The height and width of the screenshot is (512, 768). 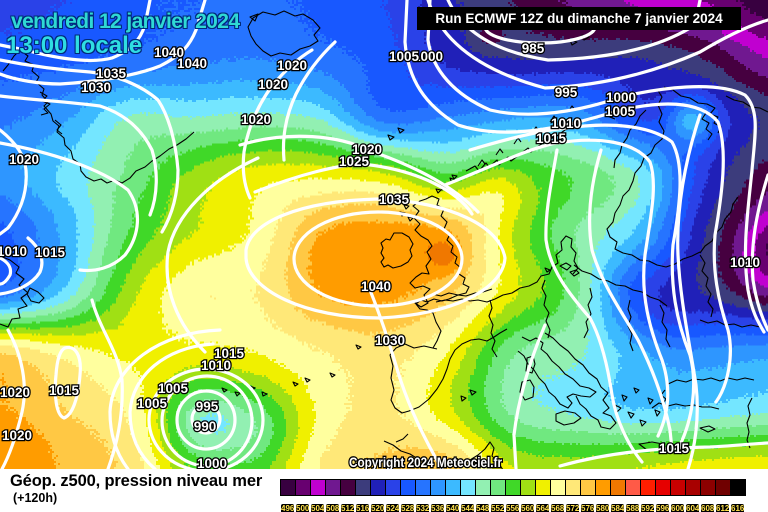 What do you see at coordinates (205, 426) in the screenshot?
I see `svg-text: 990` at bounding box center [205, 426].